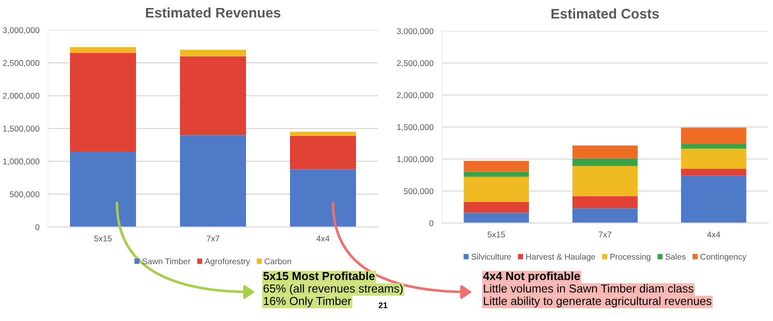 This screenshot has height=321, width=773. What do you see at coordinates (561, 258) in the screenshot?
I see `legend-label: Harvest & Haulage` at bounding box center [561, 258].